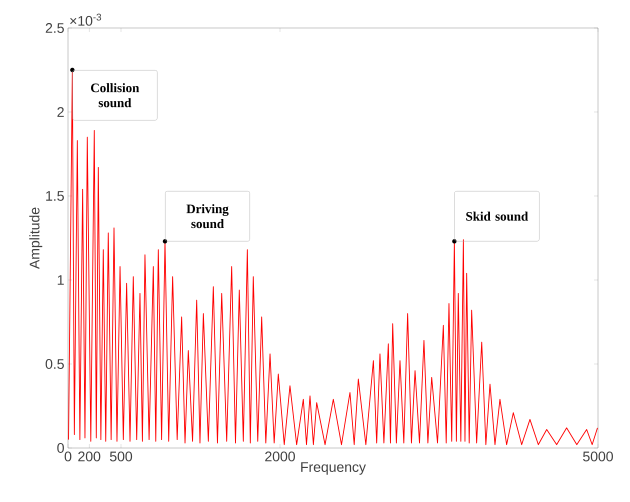  What do you see at coordinates (55, 364) in the screenshot?
I see `y-tick-label: 0.5` at bounding box center [55, 364].